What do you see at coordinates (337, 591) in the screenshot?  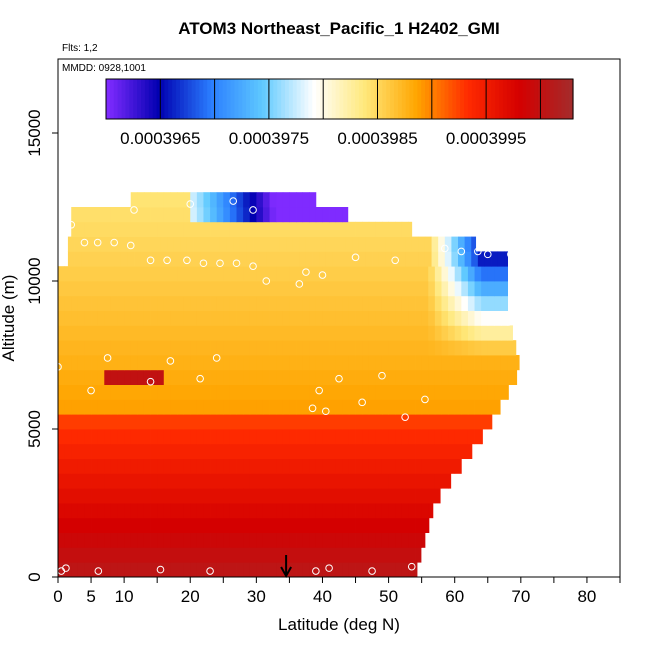 I see `x-axis: 0 5 10 20 30 40 50 60 70 80` at bounding box center [337, 591].